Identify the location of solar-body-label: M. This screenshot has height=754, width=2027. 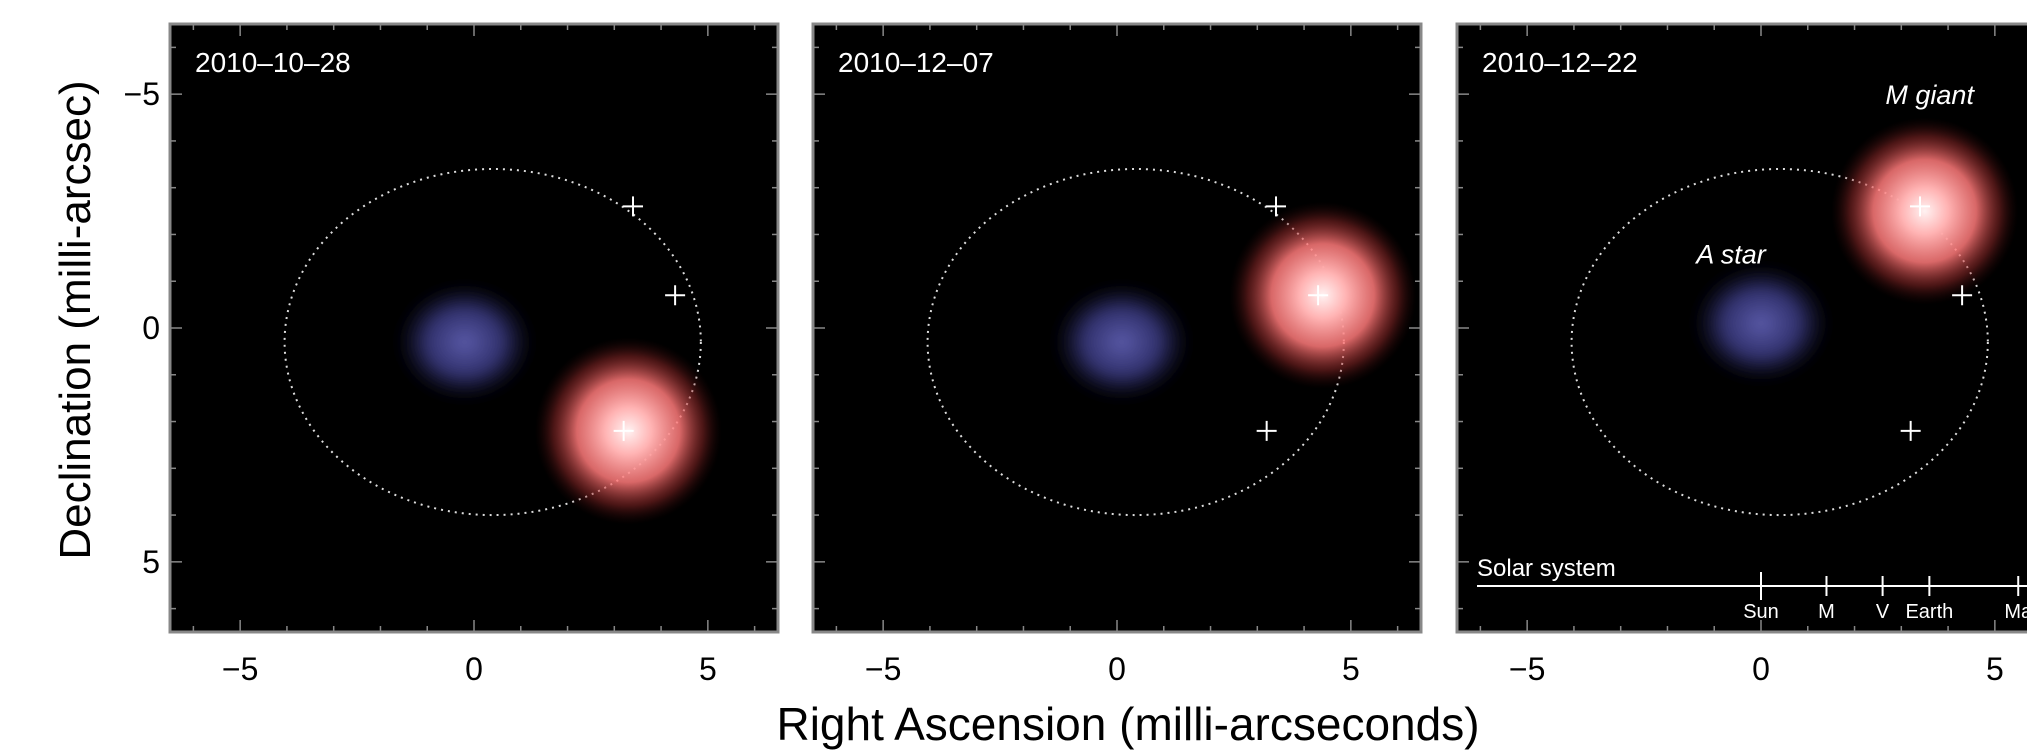
(1826, 612).